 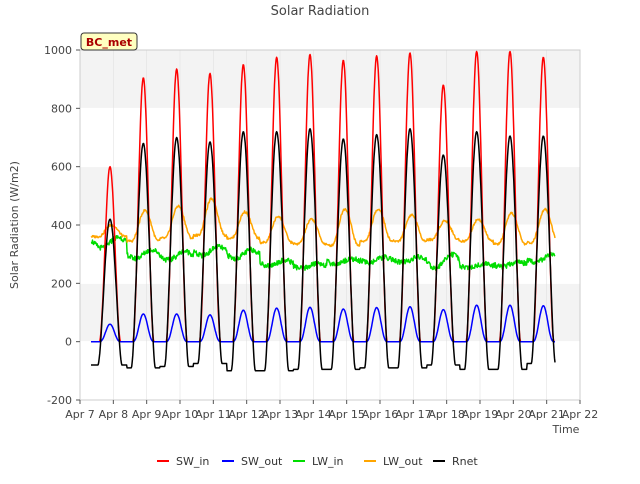 What do you see at coordinates (58, 50) in the screenshot?
I see `y-tick-label: 1000` at bounding box center [58, 50].